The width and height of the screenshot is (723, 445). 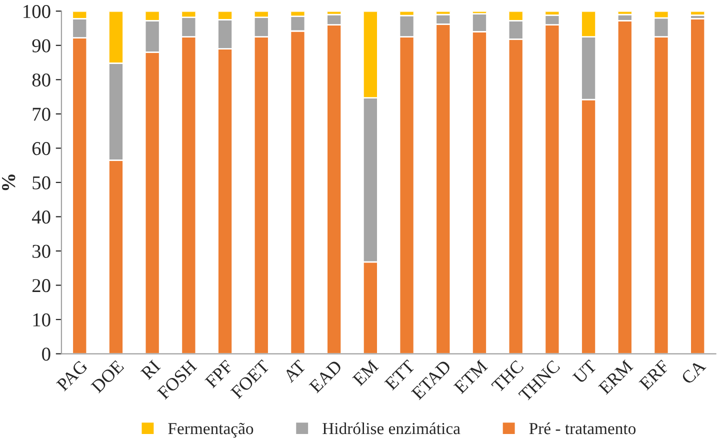 What do you see at coordinates (365, 373) in the screenshot?
I see `x-tick-label: EM` at bounding box center [365, 373].